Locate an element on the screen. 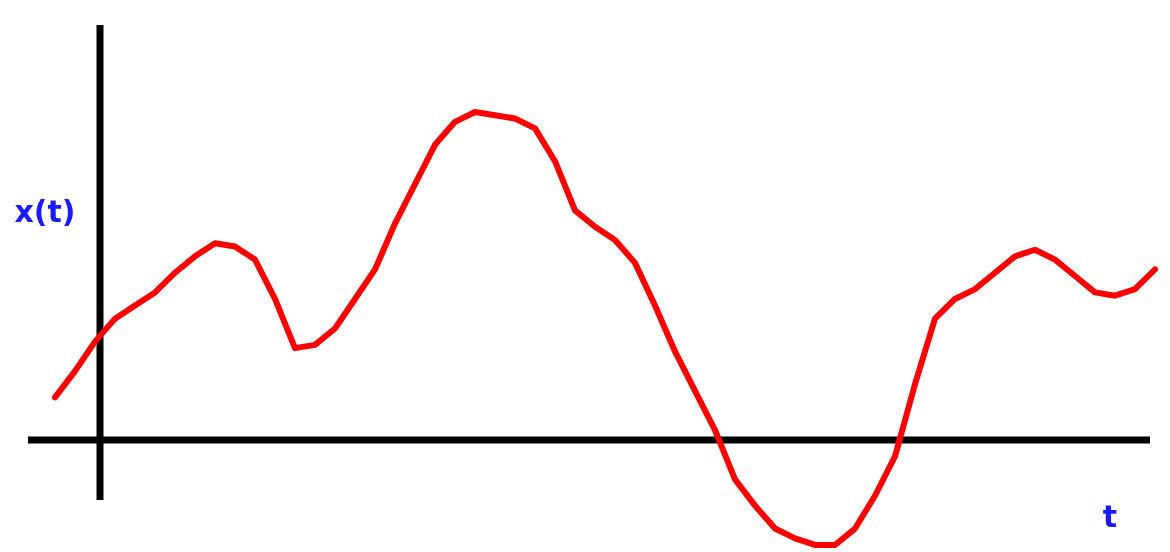 Image resolution: width=1170 pixels, height=552 pixels. y-axis-title: x(t) is located at coordinates (45, 211).